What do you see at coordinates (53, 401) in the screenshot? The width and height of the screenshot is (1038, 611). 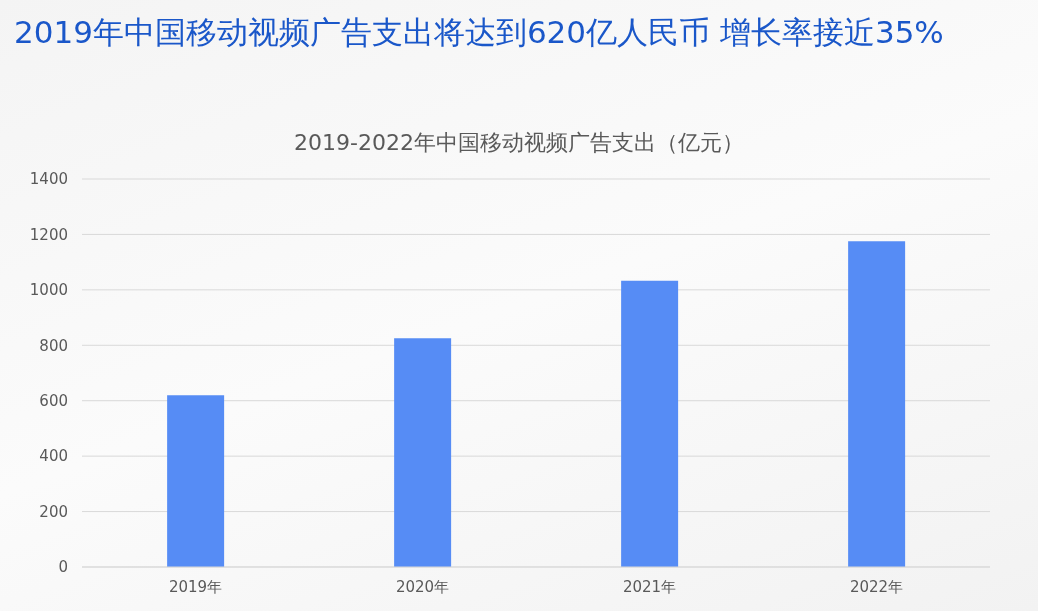 I see `y-tick-label: 600` at bounding box center [53, 401].